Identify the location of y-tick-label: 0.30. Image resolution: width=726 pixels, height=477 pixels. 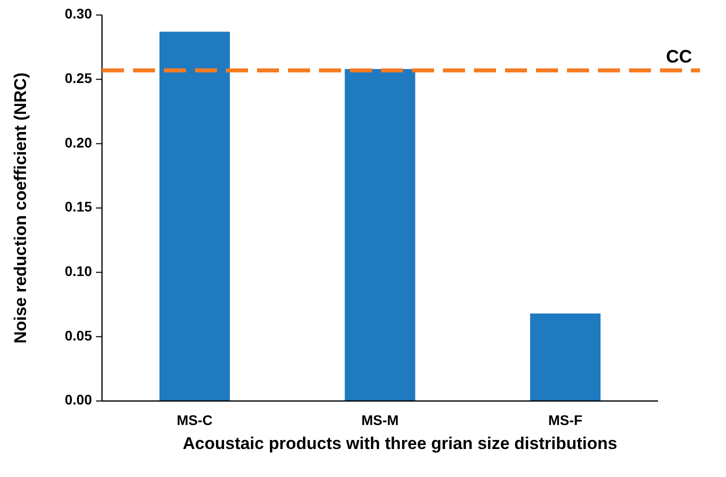
(78, 14).